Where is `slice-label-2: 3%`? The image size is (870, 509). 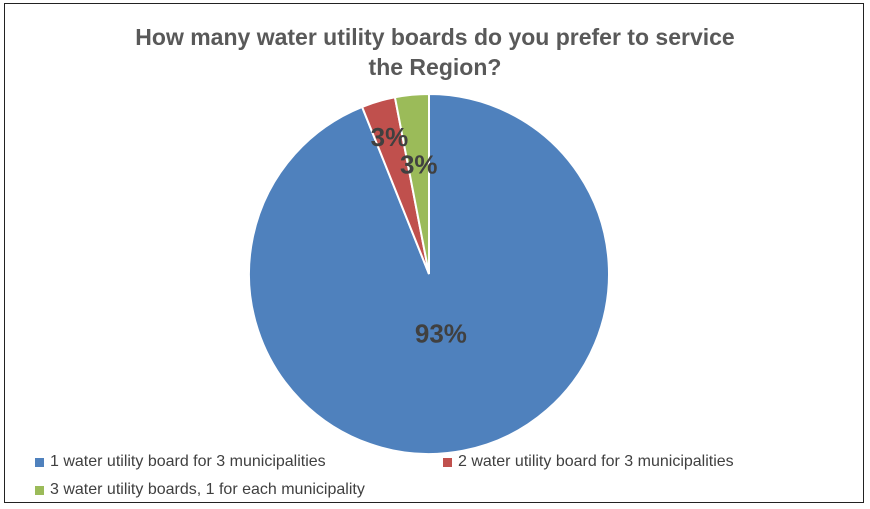
slice-label-2: 3% is located at coordinates (390, 137).